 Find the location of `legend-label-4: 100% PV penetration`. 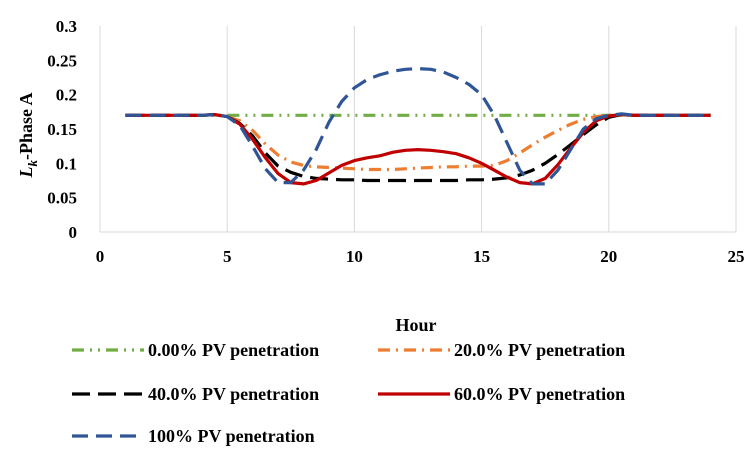

legend-label-4: 100% PV penetration is located at coordinates (231, 436).